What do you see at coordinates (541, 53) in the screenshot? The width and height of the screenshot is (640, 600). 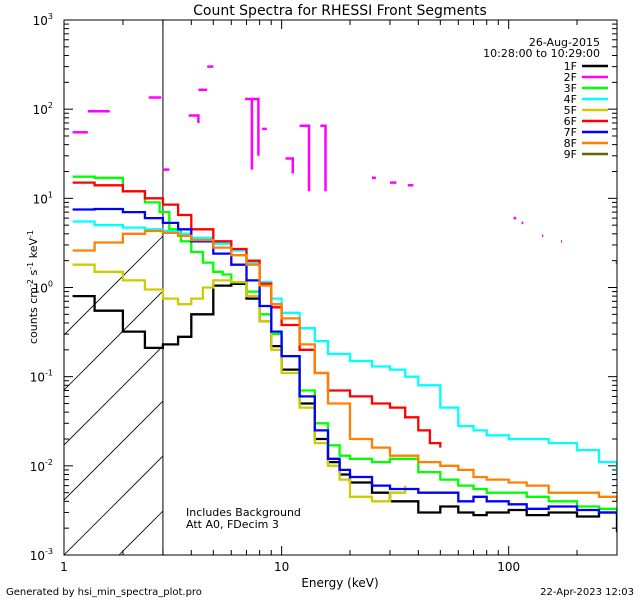 I see `time-range-label: 10:28:00 to 10:29:00` at bounding box center [541, 53].